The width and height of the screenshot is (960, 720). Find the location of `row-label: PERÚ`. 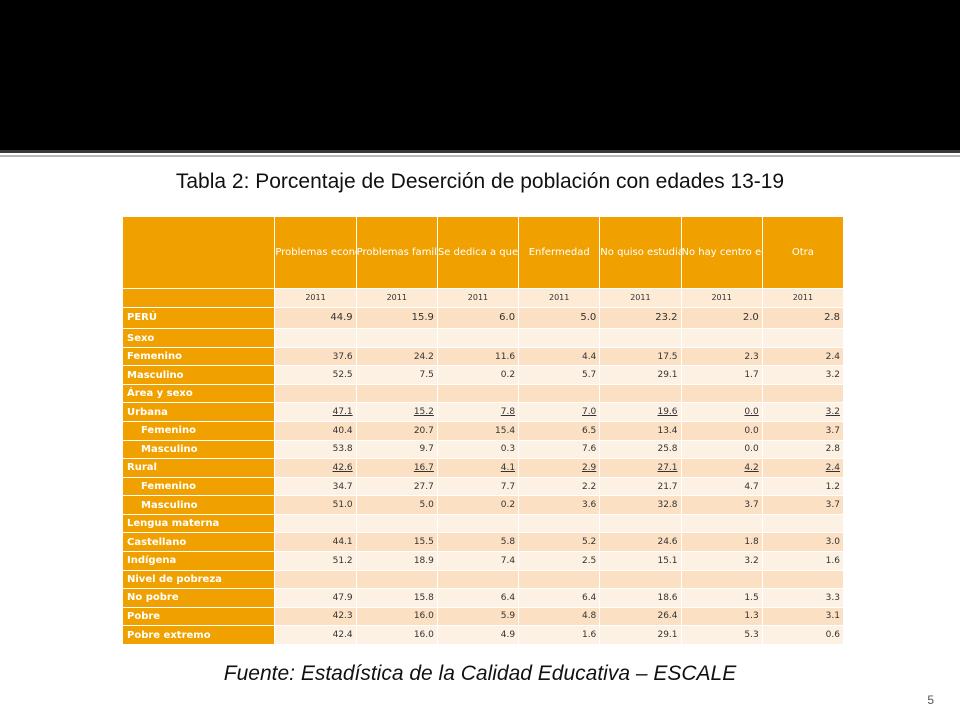

row-label: PERÚ is located at coordinates (199, 318).